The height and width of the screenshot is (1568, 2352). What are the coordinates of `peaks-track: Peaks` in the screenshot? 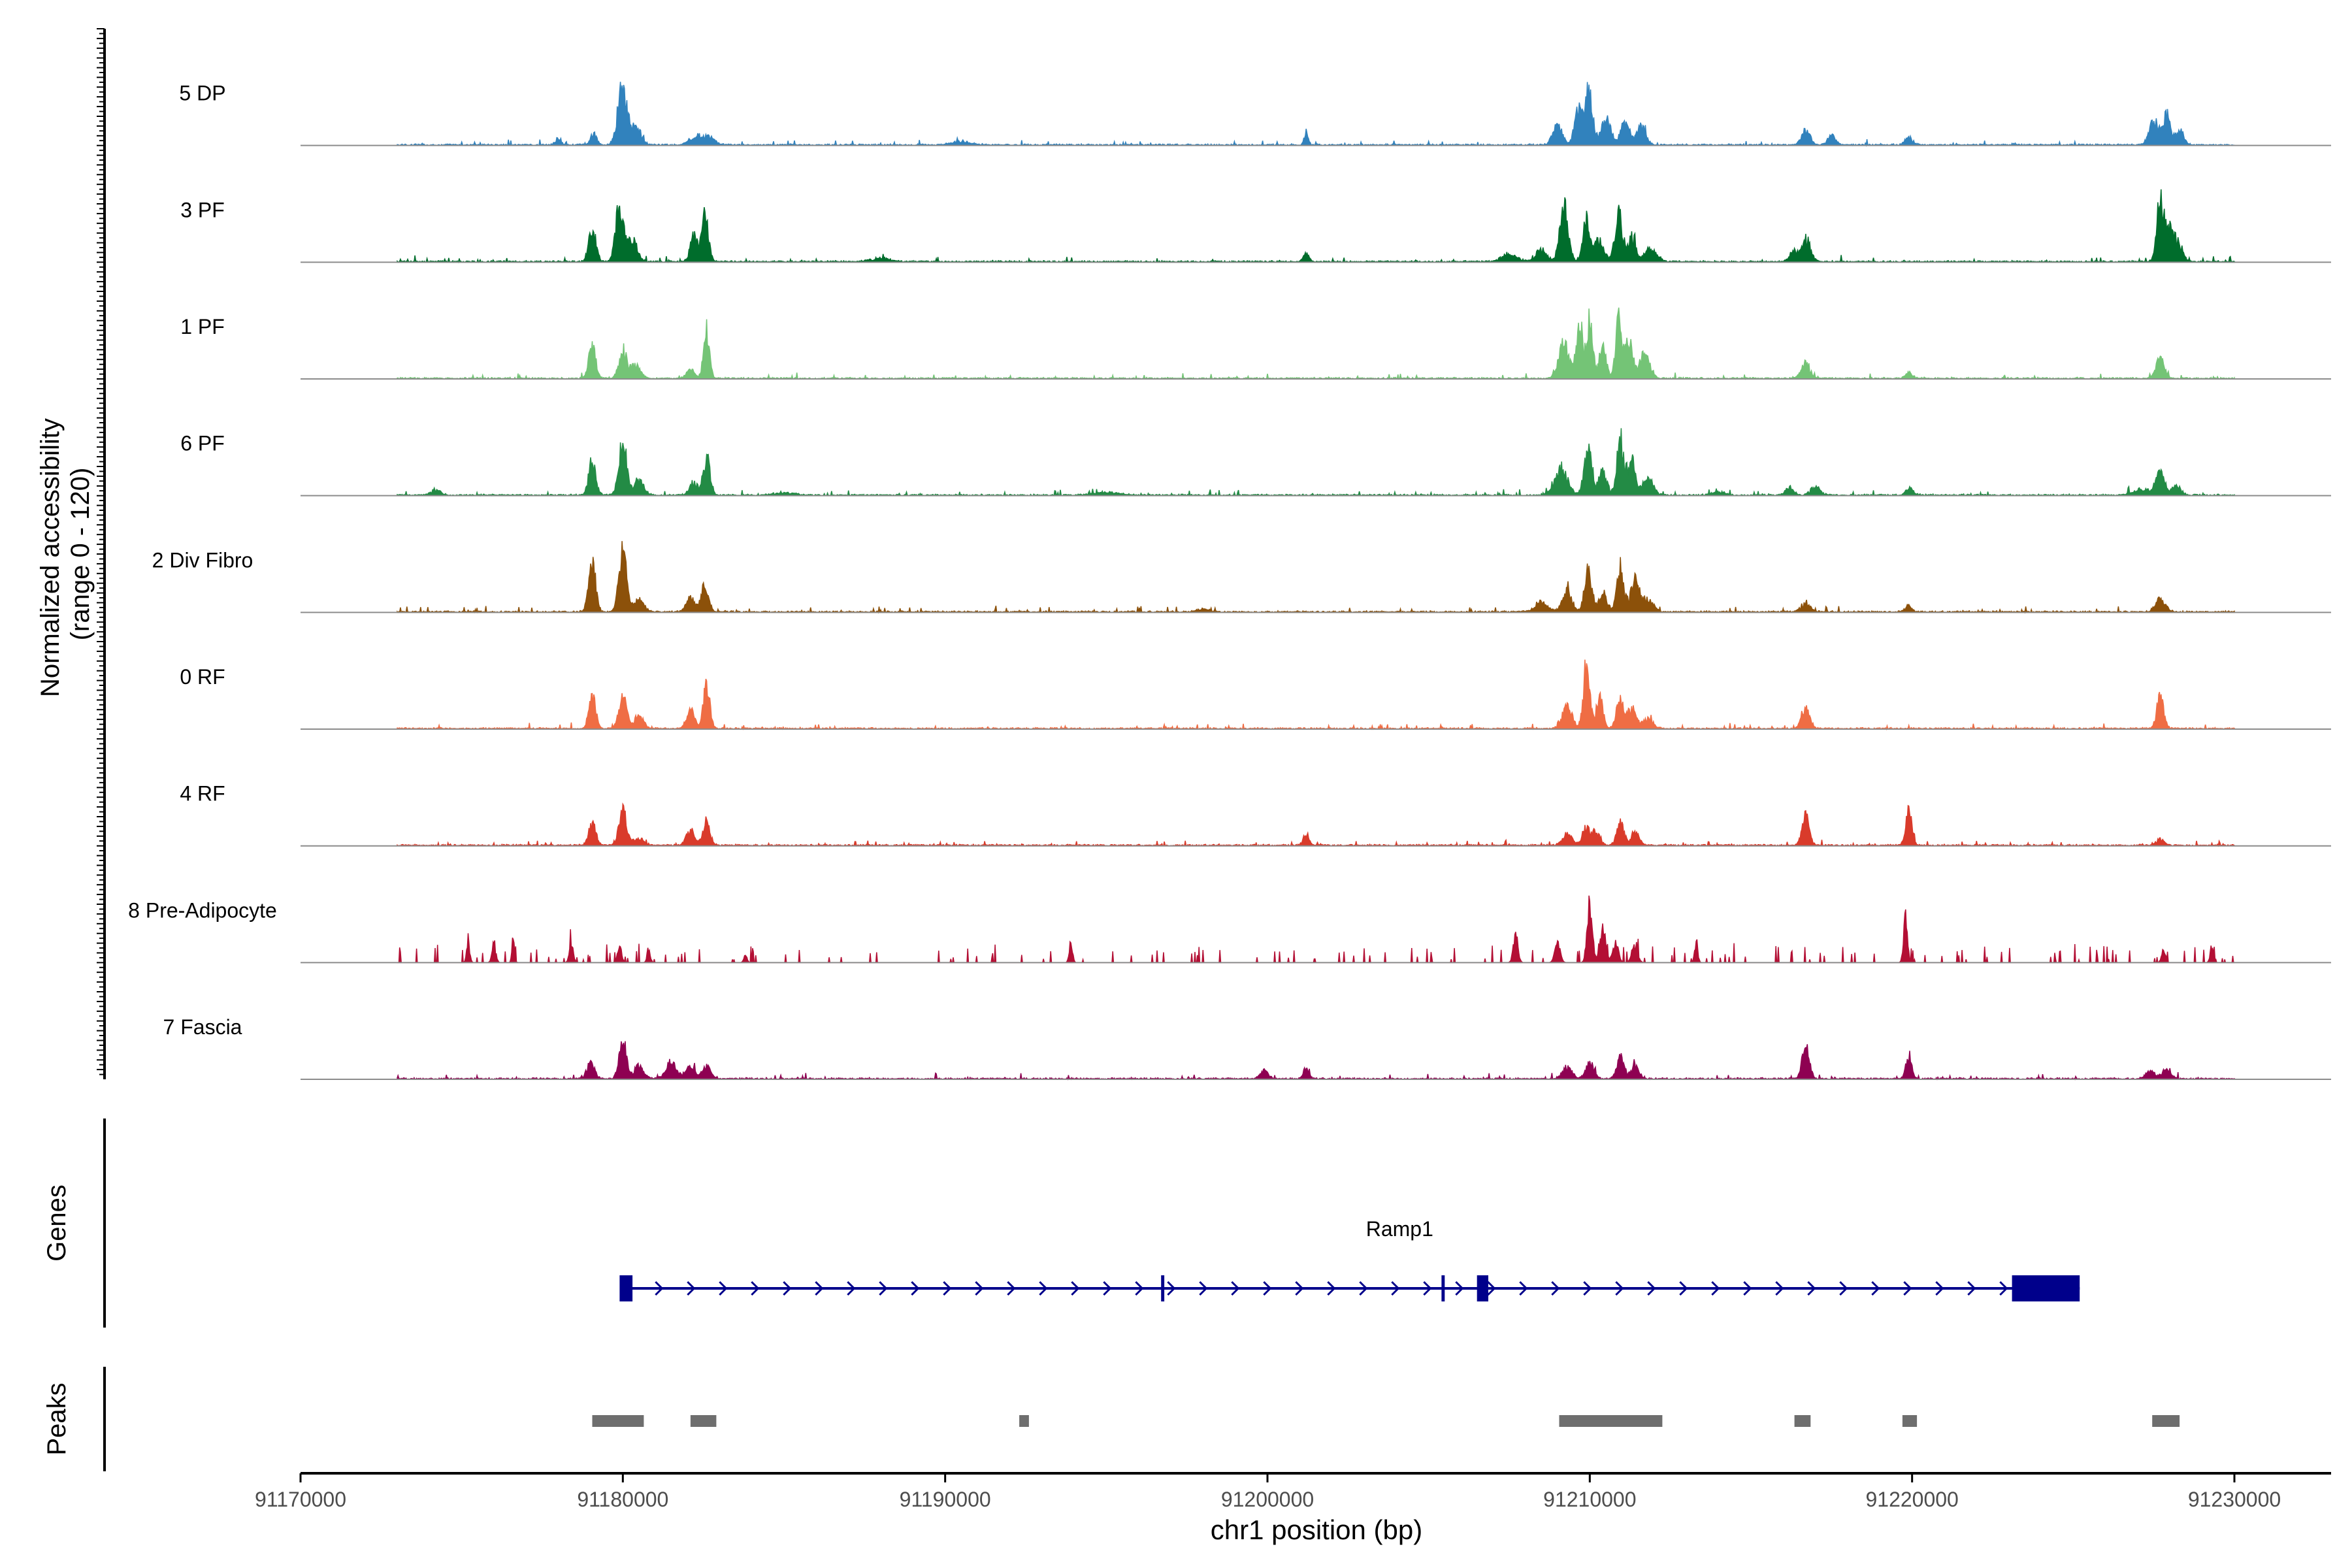 It's located at (1111, 1419).